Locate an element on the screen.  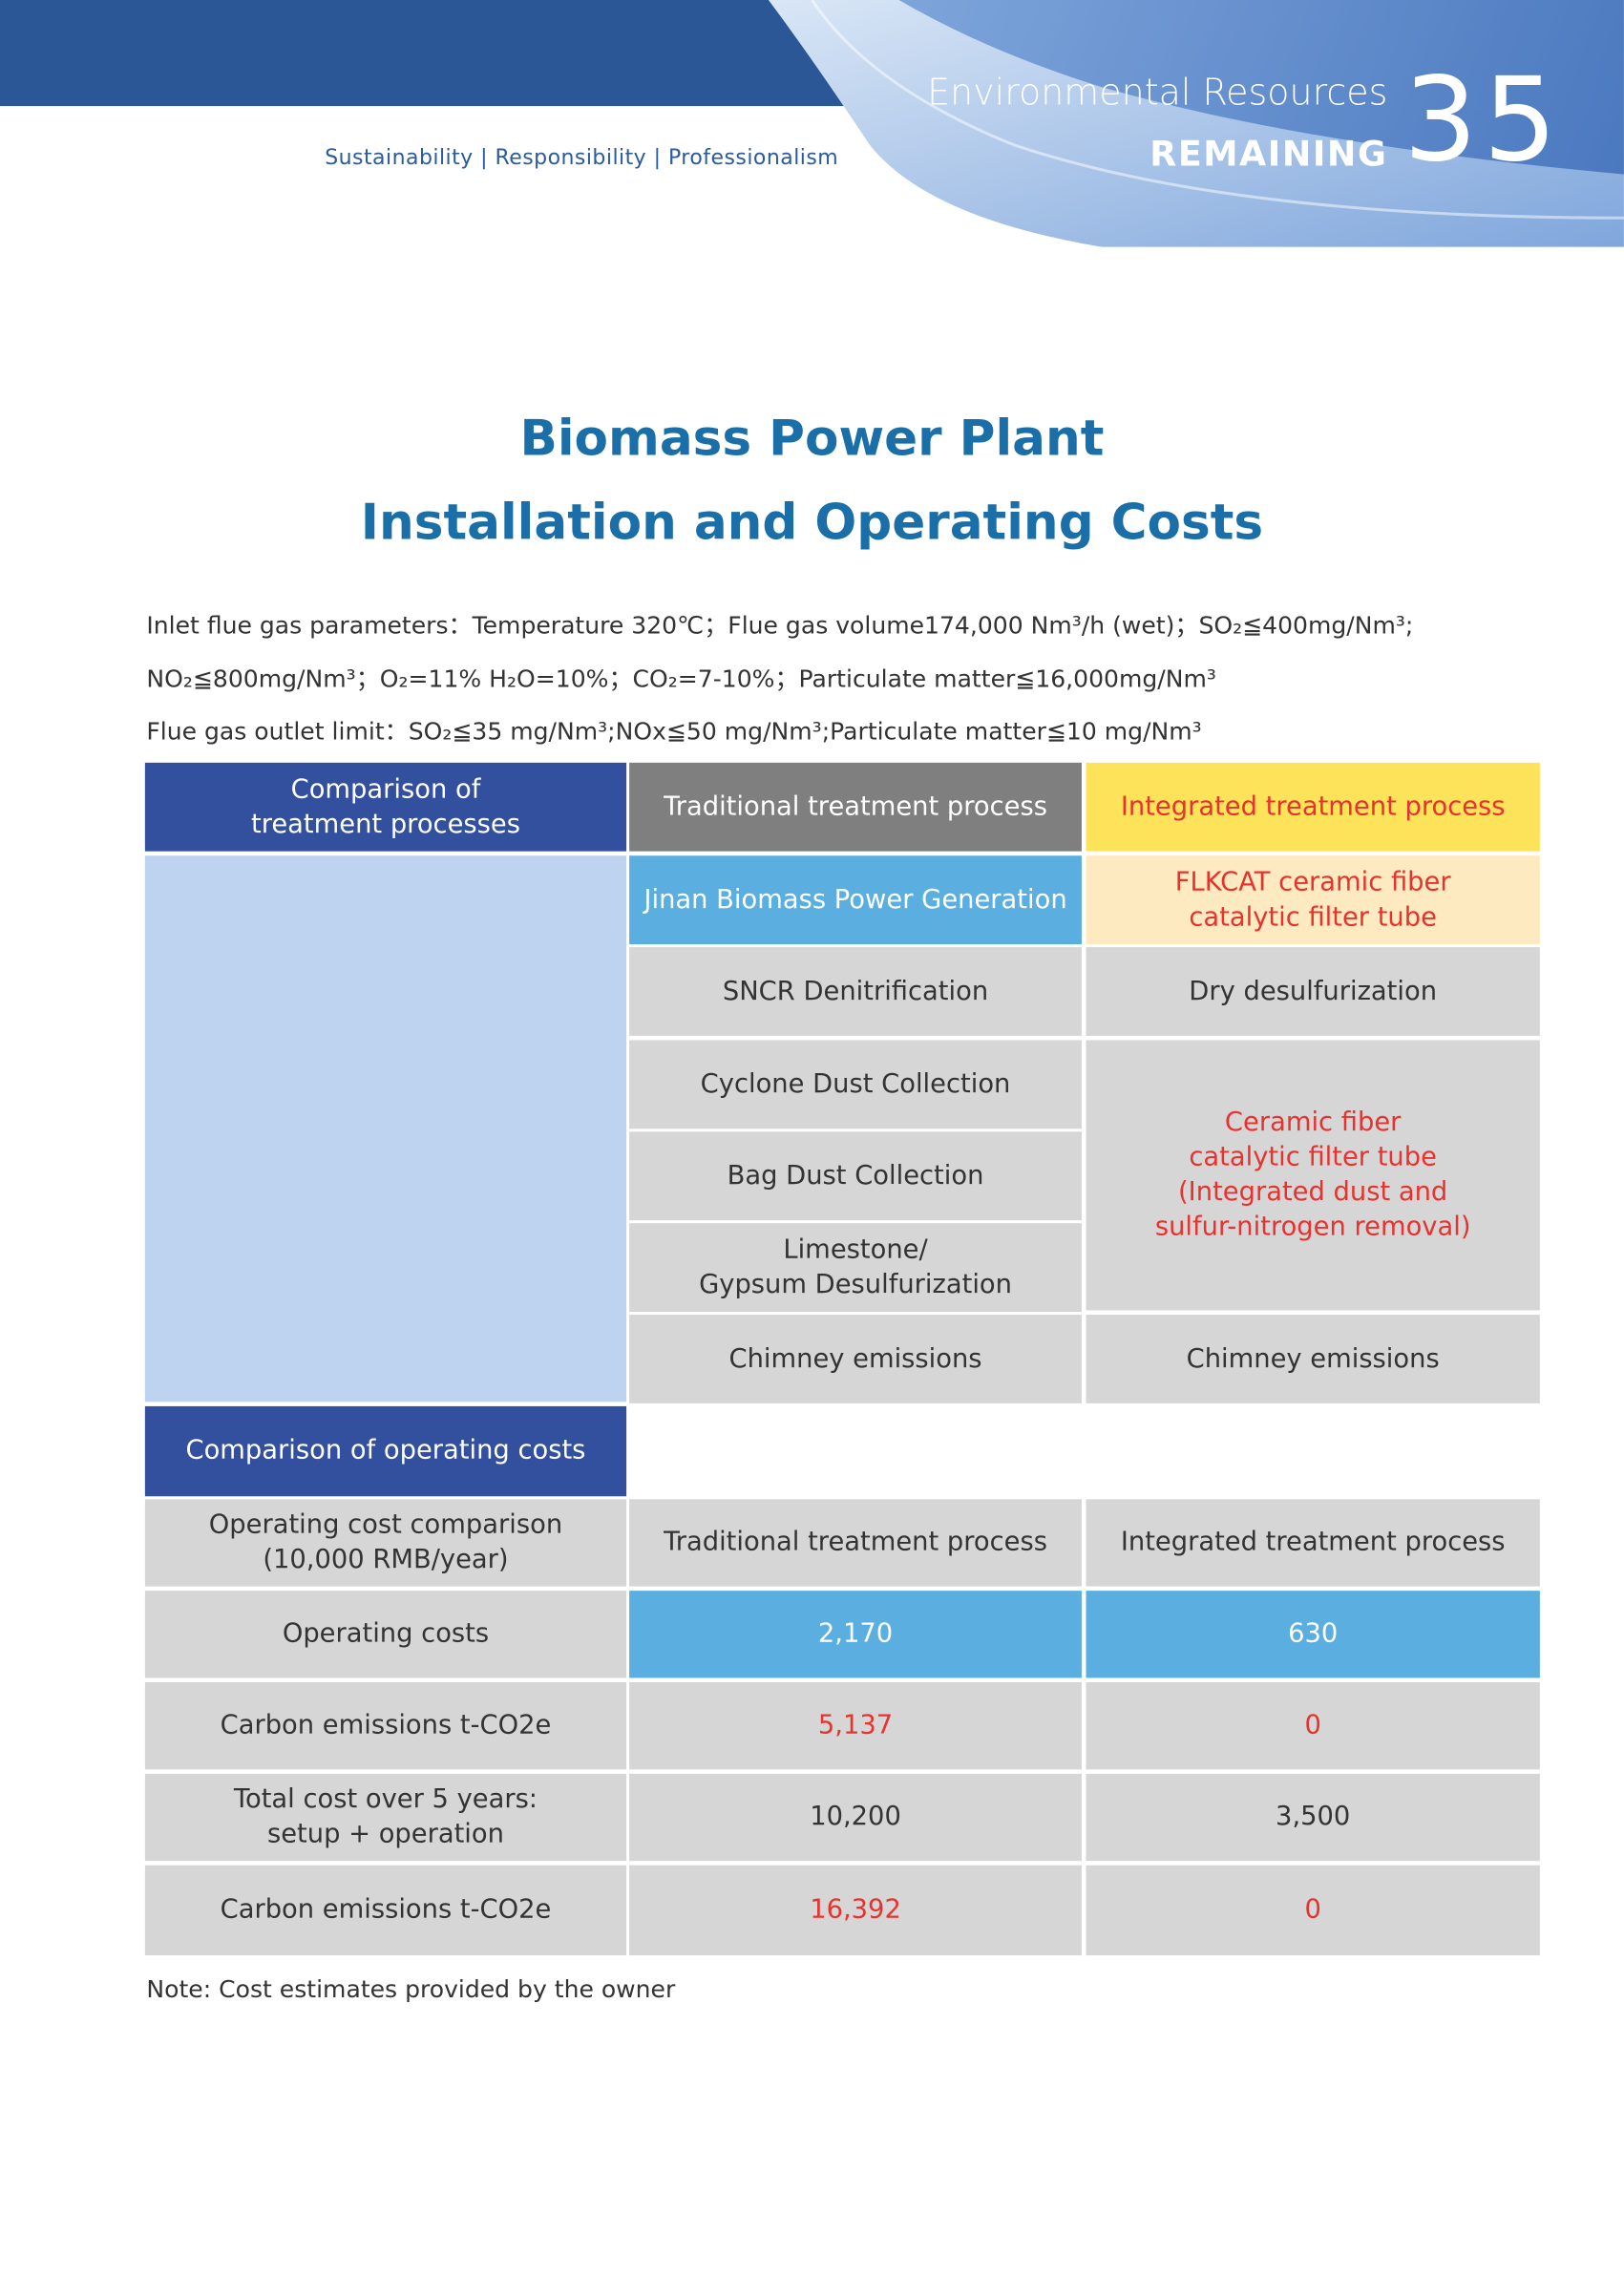
process-step: Cyclone Dust Collection is located at coordinates (855, 1084).